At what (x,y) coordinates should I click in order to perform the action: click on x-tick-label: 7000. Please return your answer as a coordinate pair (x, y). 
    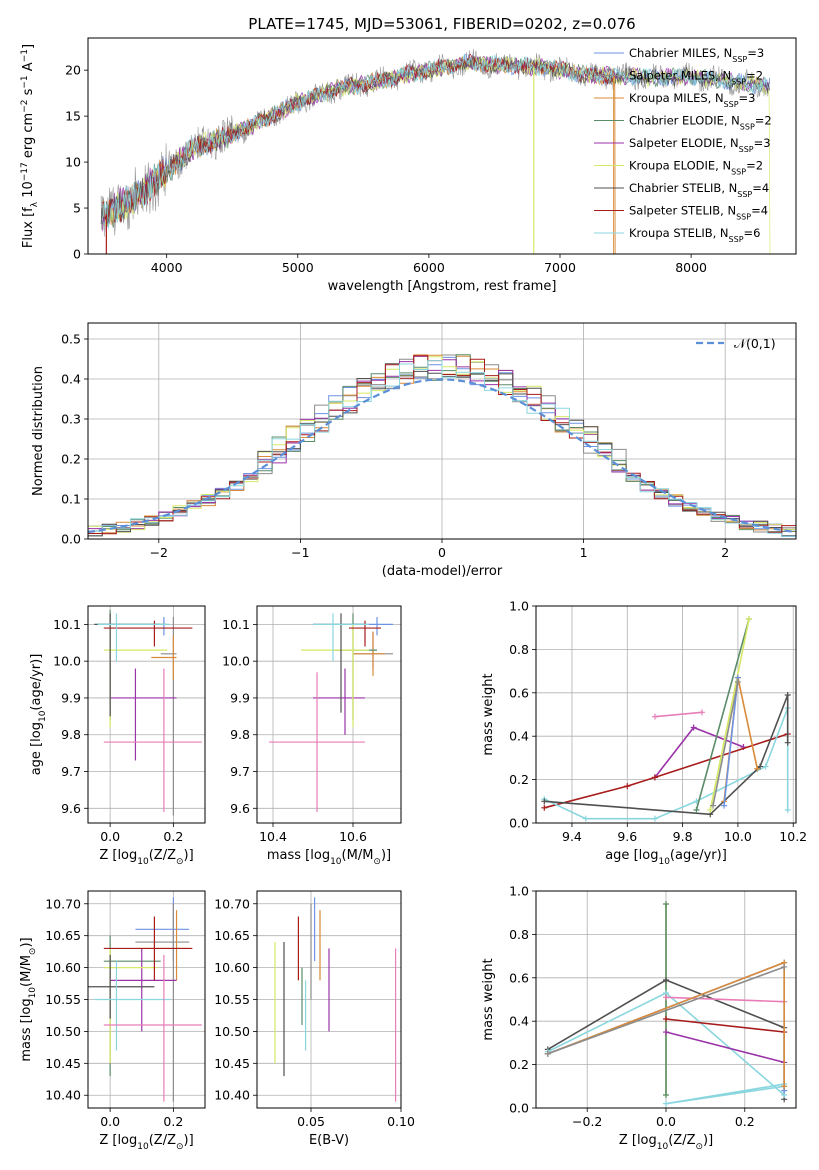
    Looking at the image, I should click on (560, 267).